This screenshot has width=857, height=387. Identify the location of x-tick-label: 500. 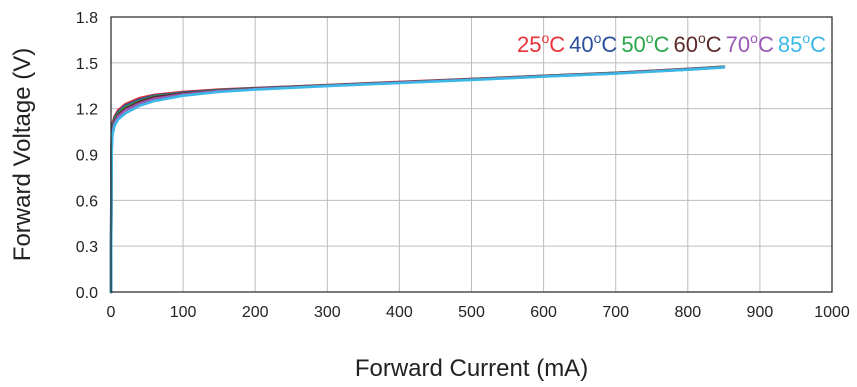
(471, 312).